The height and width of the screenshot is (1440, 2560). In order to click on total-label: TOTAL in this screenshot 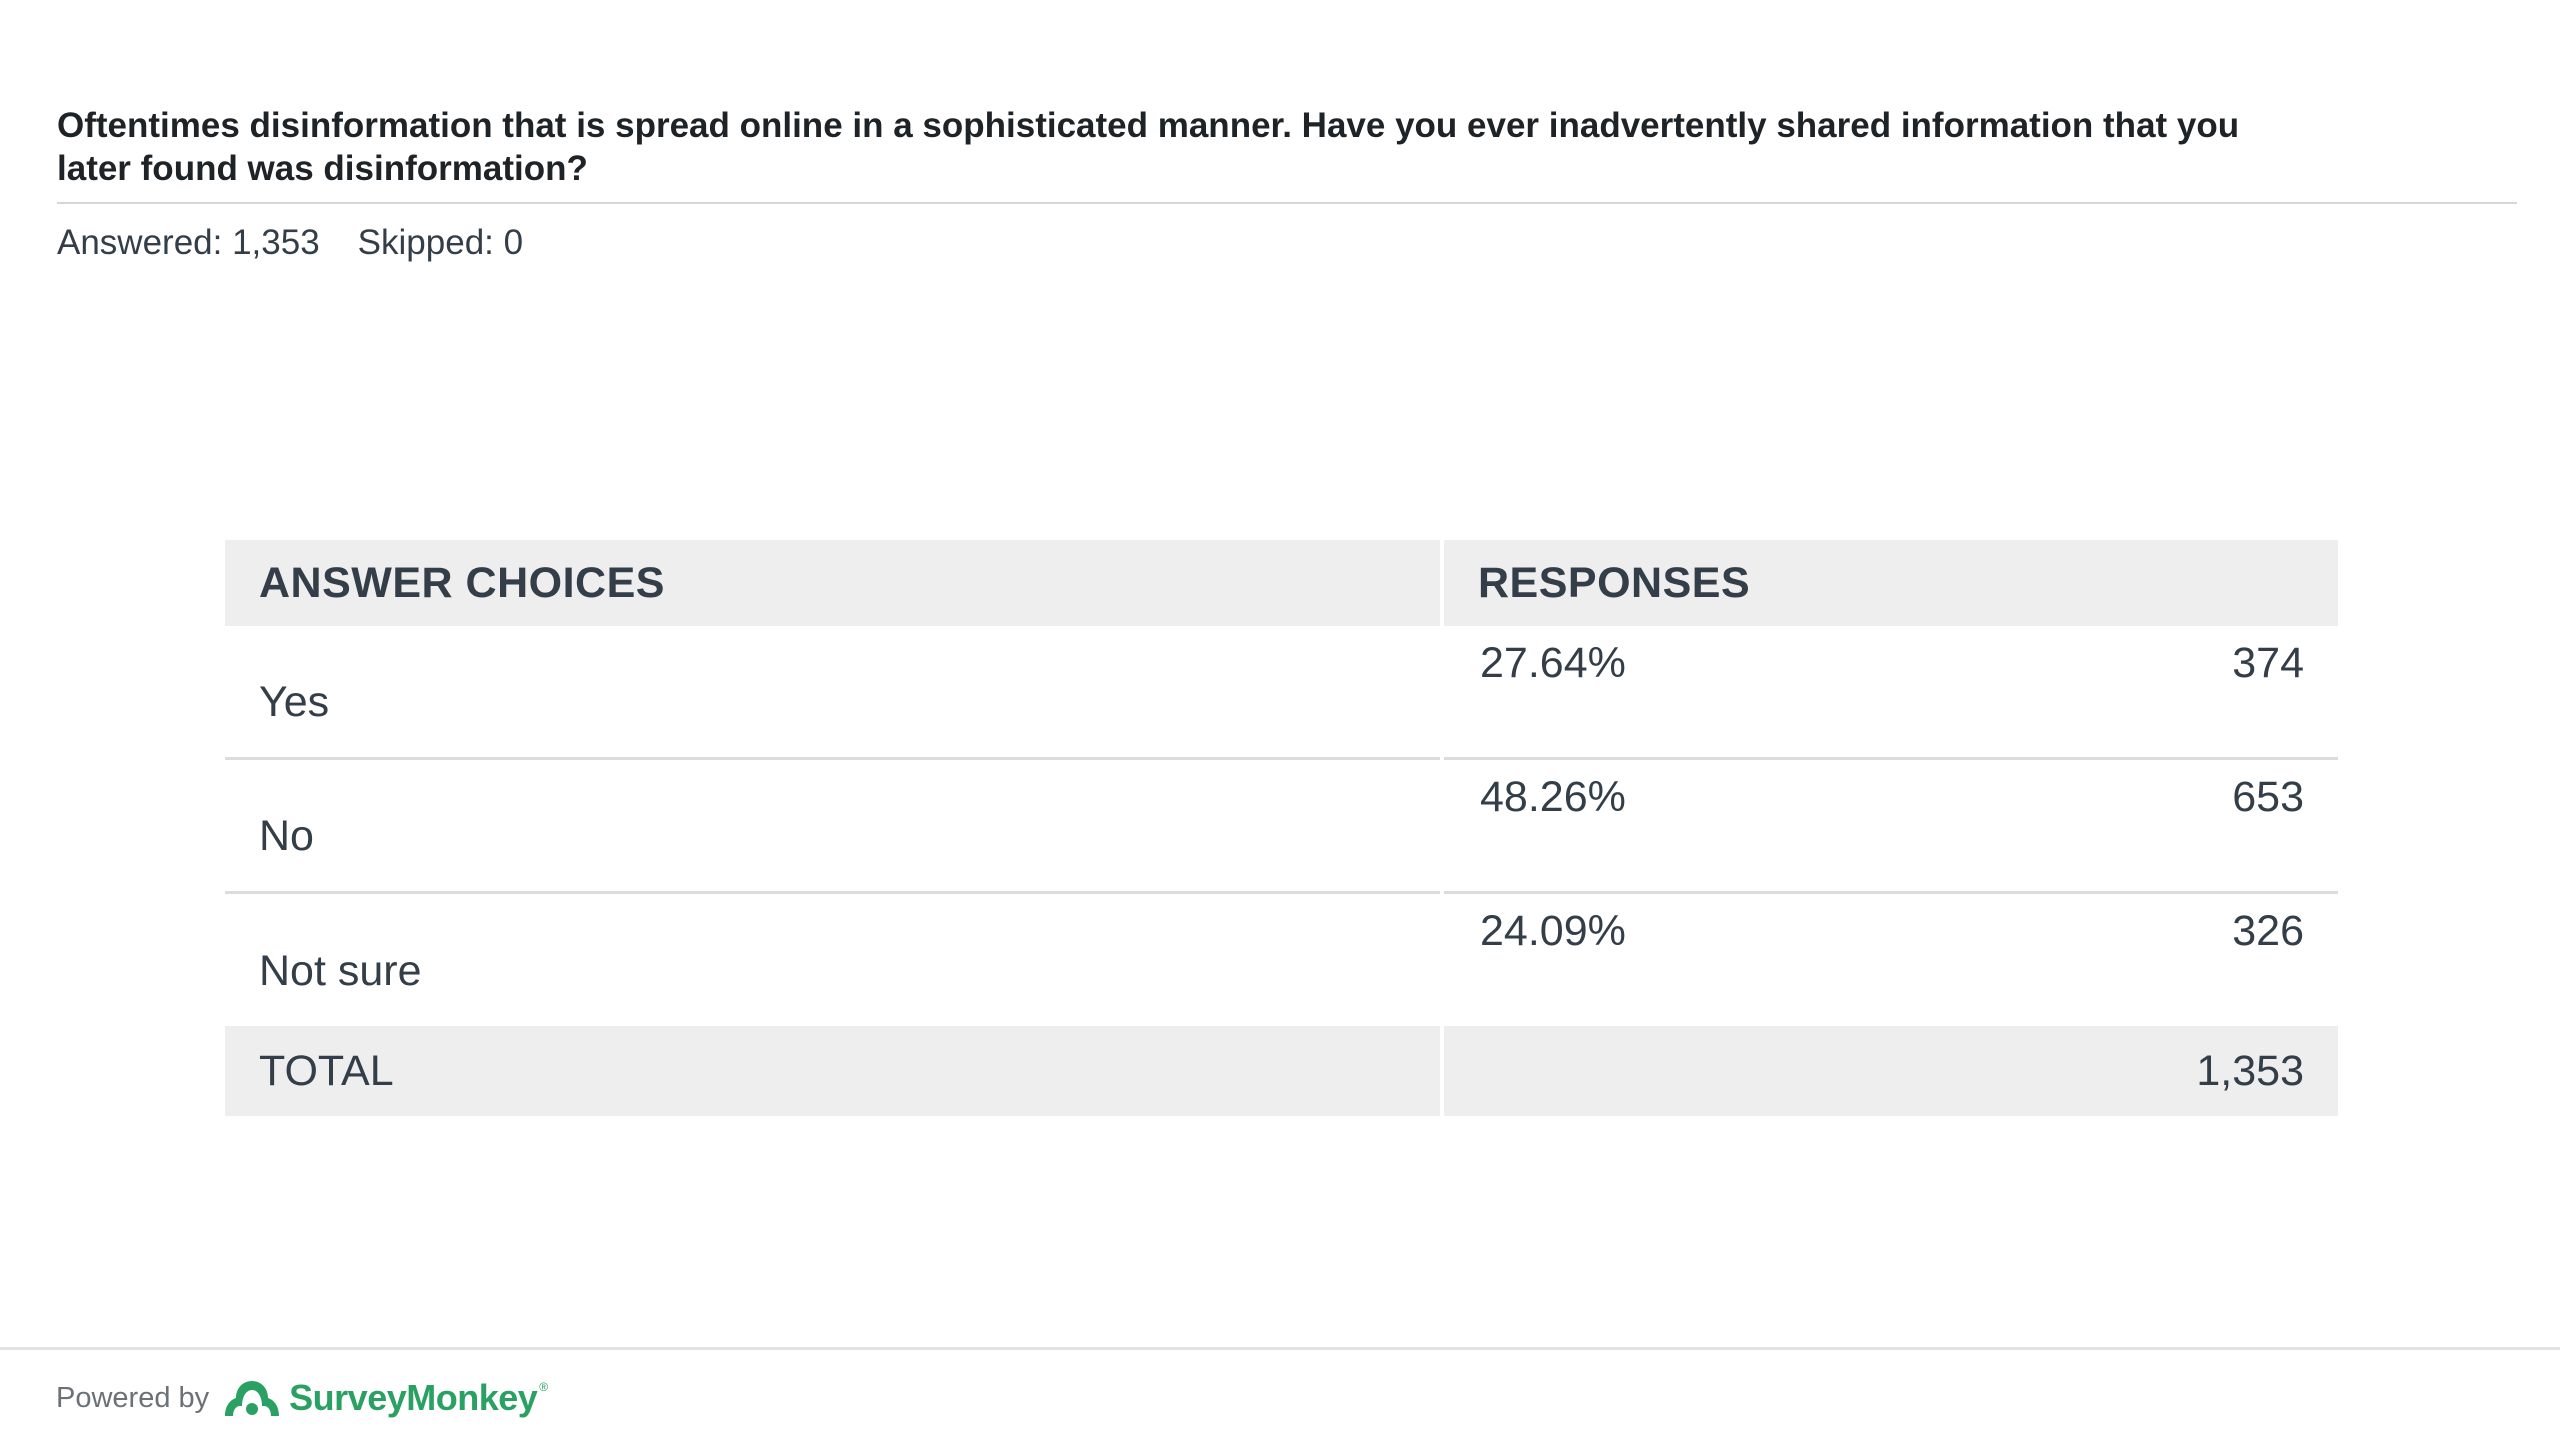, I will do `click(834, 1071)`.